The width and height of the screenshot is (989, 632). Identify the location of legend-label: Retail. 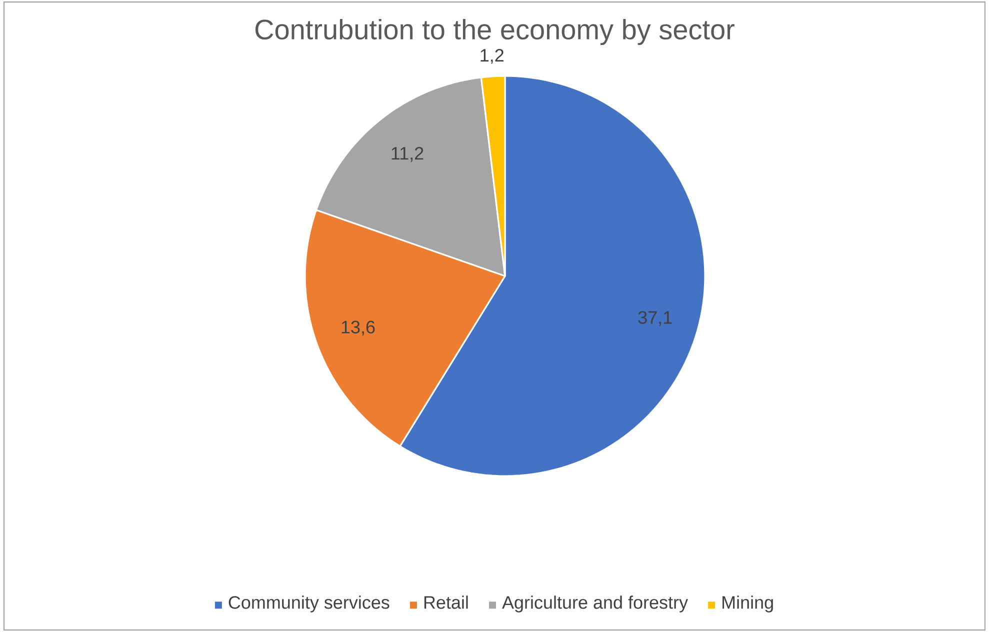
(446, 602).